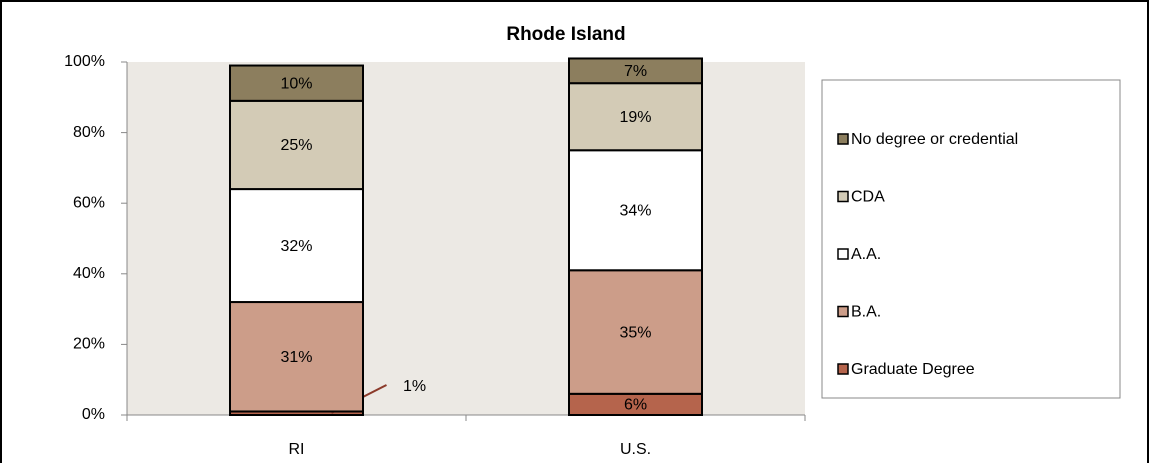  What do you see at coordinates (89, 202) in the screenshot?
I see `y-tick-label: 60%` at bounding box center [89, 202].